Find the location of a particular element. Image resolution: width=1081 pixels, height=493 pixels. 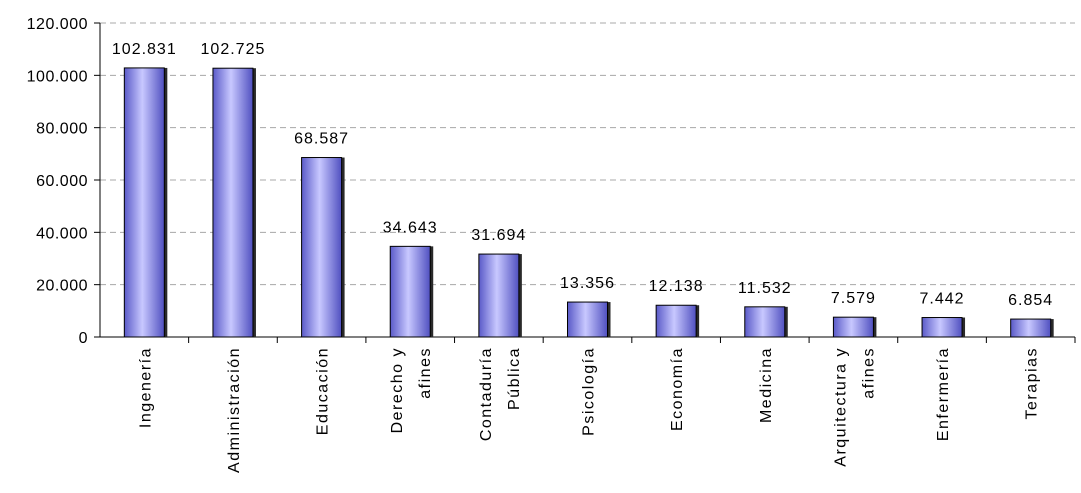

x-category-label: Psicología is located at coordinates (589, 391).